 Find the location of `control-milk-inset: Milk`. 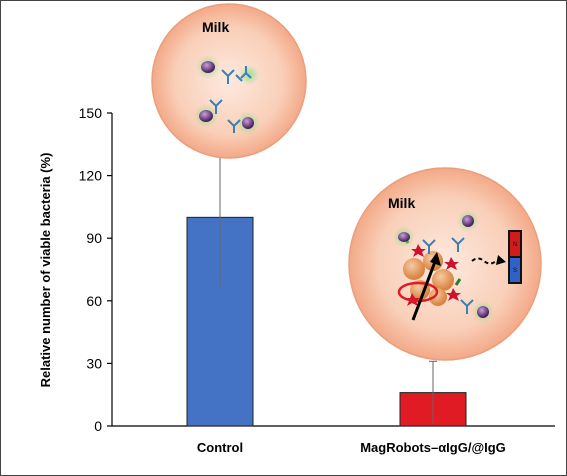

control-milk-inset: Milk is located at coordinates (229, 81).